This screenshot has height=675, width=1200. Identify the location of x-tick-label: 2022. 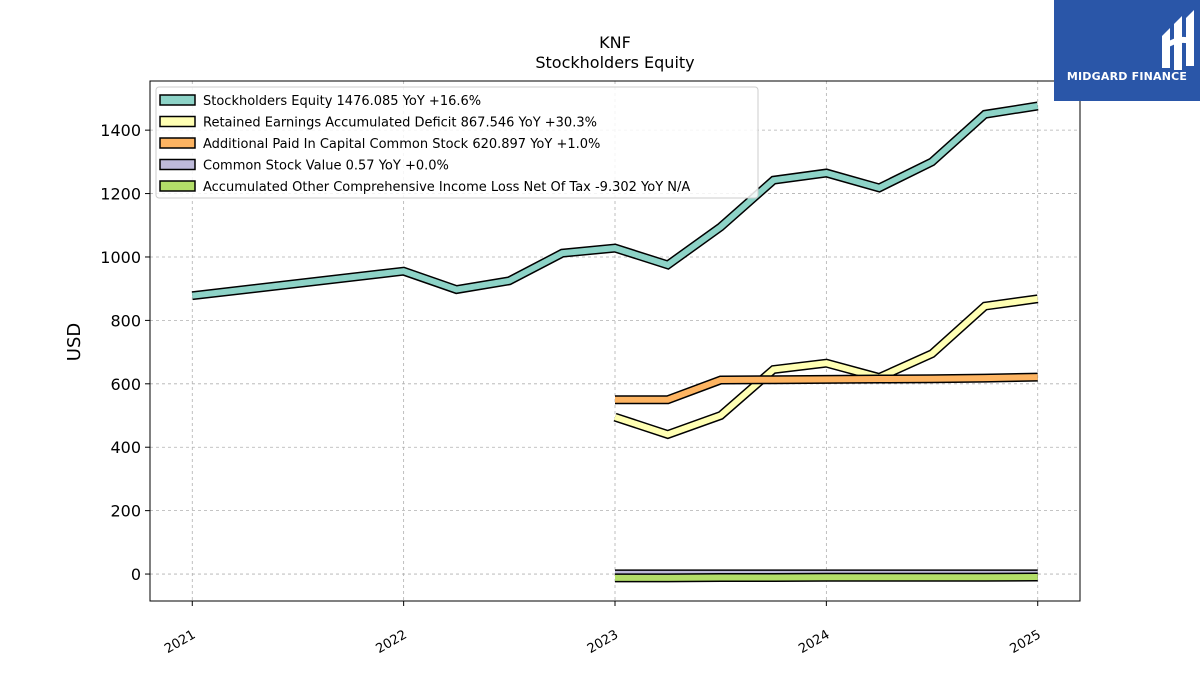
(391, 642).